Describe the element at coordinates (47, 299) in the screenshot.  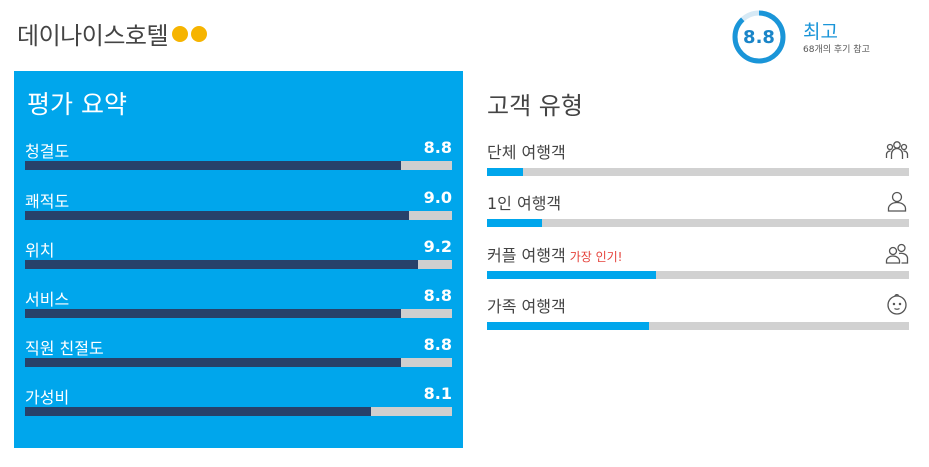
I see `rating-label: 서비스` at that location.